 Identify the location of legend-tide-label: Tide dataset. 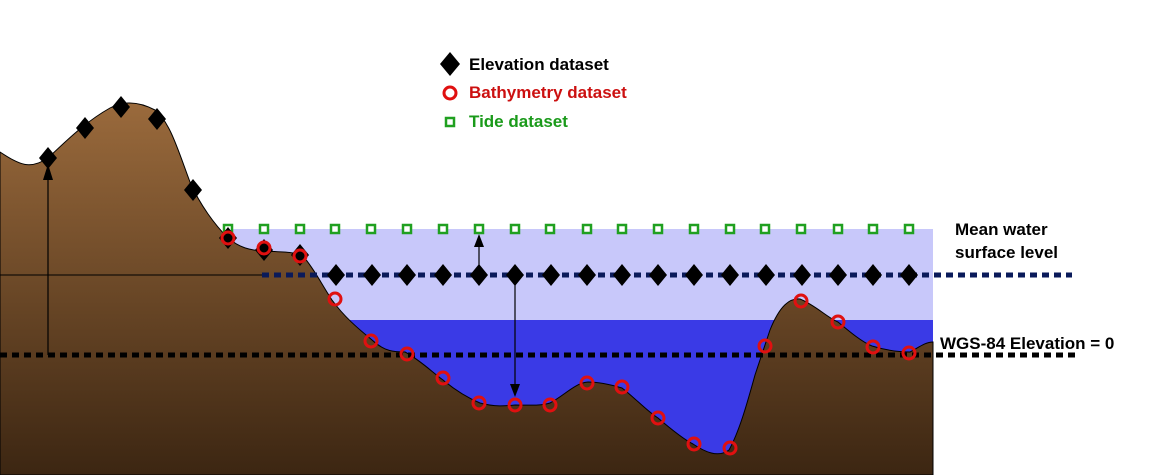
(518, 121).